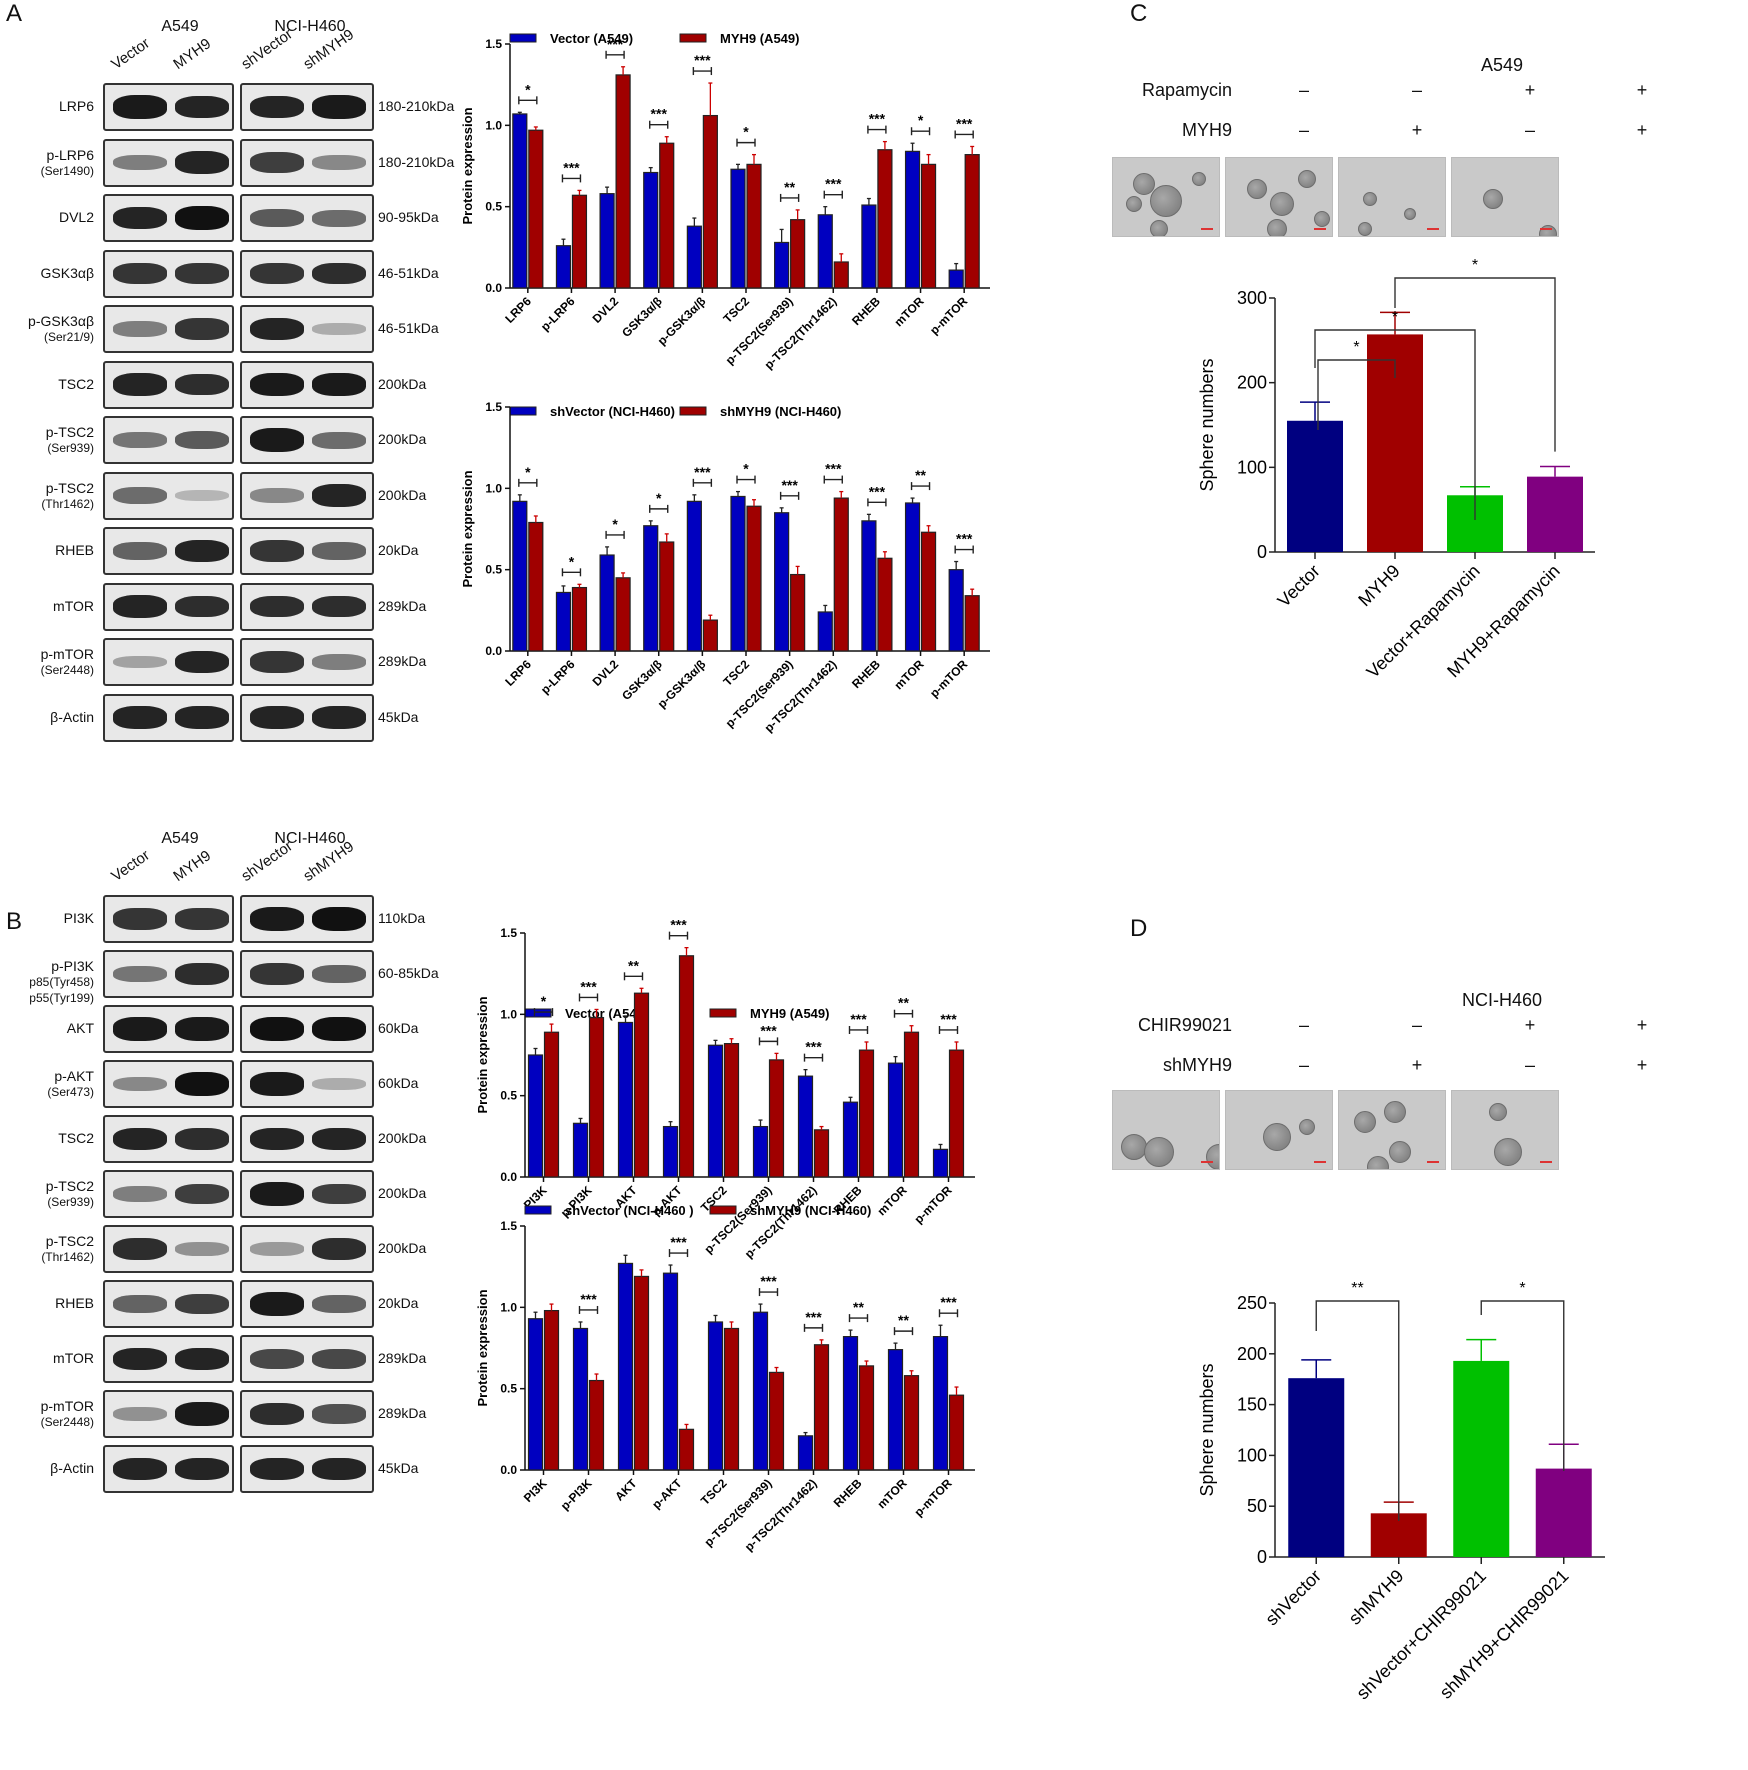  Describe the element at coordinates (402, 918) in the screenshot. I see `molecular-weight: 110kDa` at that location.